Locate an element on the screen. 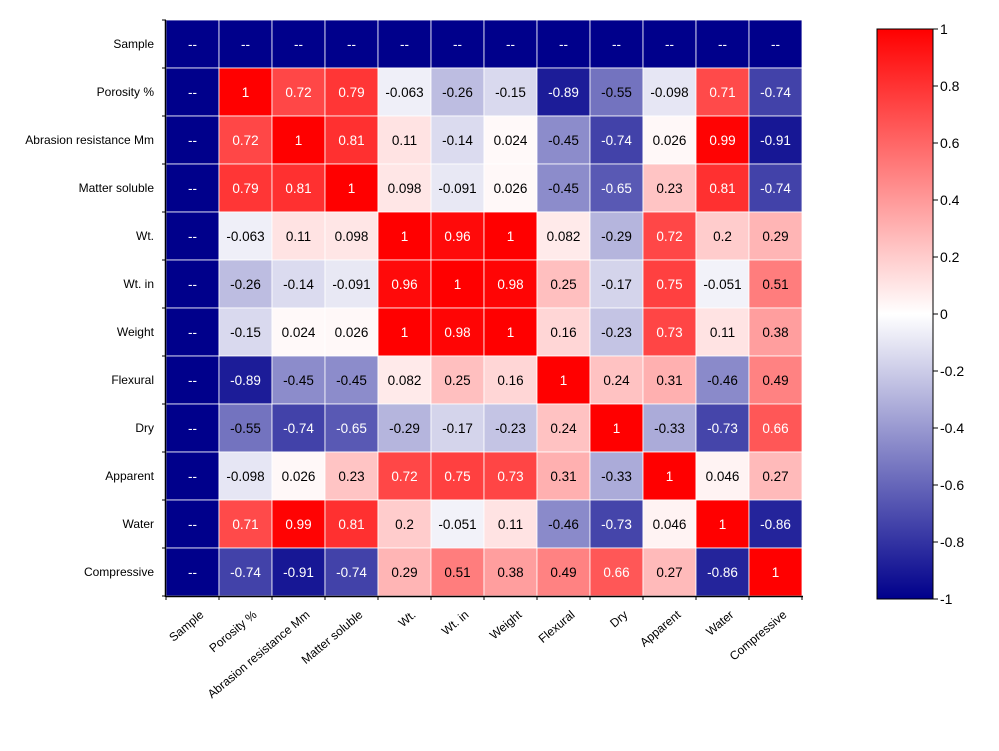 The width and height of the screenshot is (999, 751). cell-value-label: -0.091 is located at coordinates (351, 284).